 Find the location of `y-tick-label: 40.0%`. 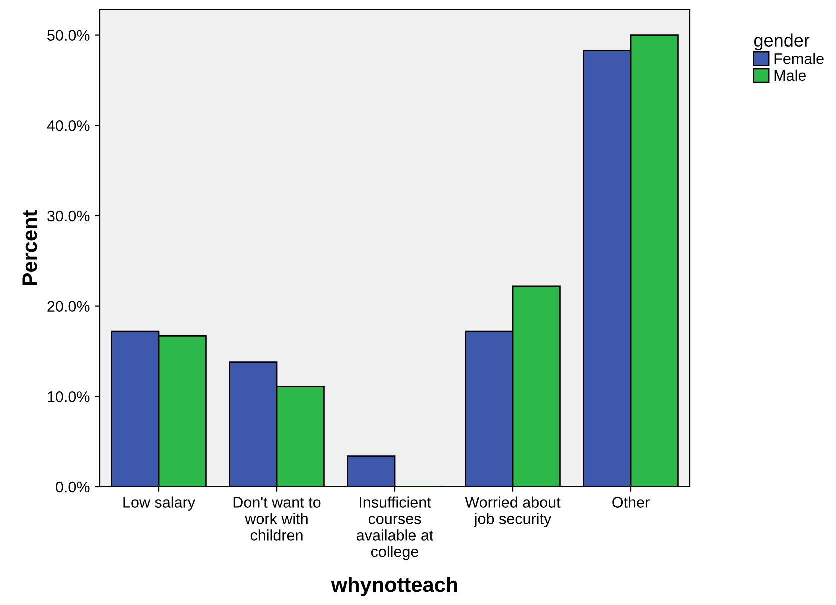

y-tick-label: 40.0% is located at coordinates (68, 126).